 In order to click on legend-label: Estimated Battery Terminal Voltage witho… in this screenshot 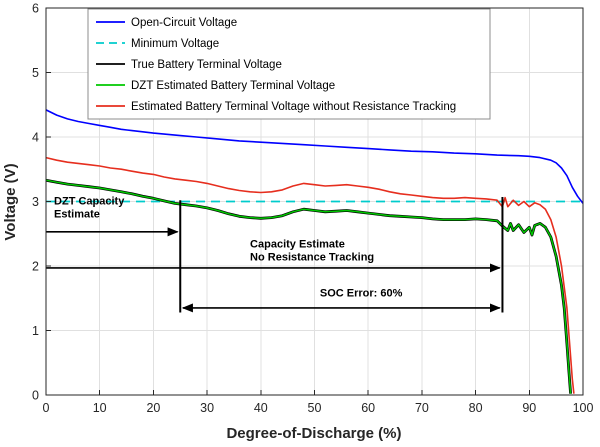, I will do `click(293, 107)`.